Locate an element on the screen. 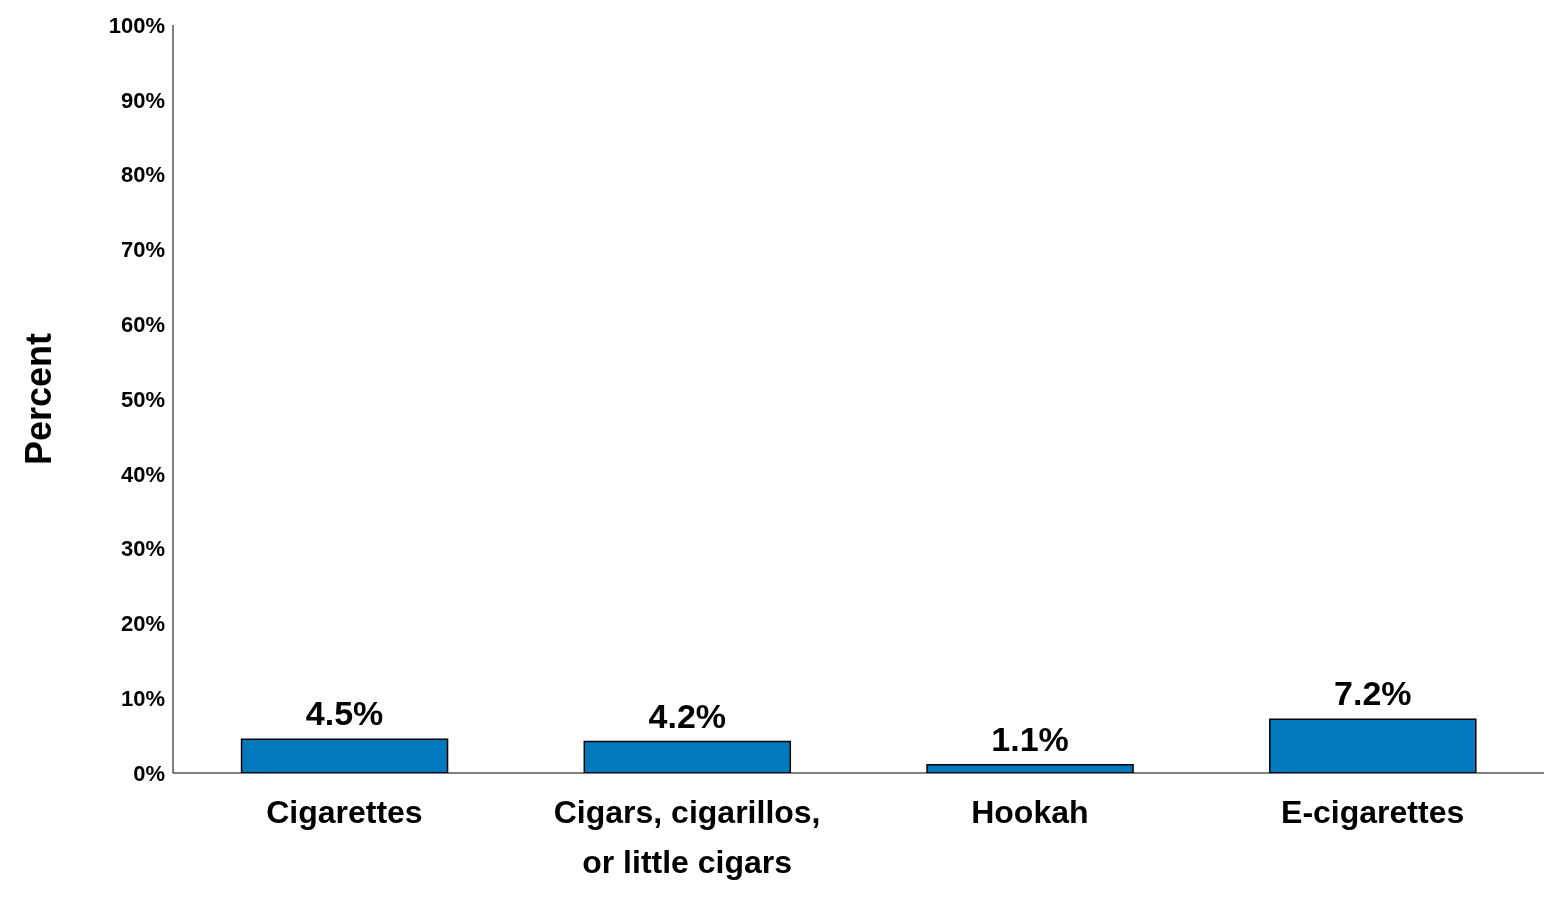 This screenshot has height=908, width=1552. y-tick-label: 70% is located at coordinates (142, 250).